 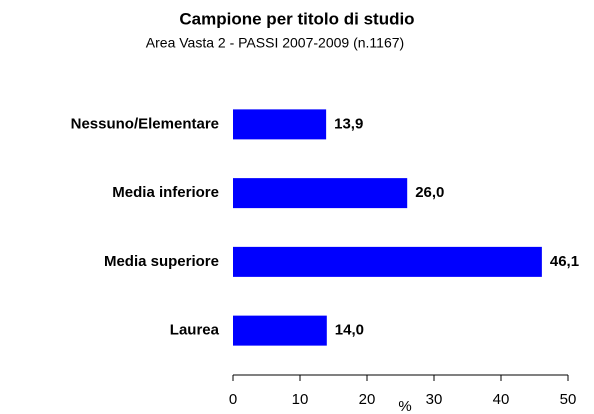 I want to click on x-tick-label: 50, so click(x=568, y=399).